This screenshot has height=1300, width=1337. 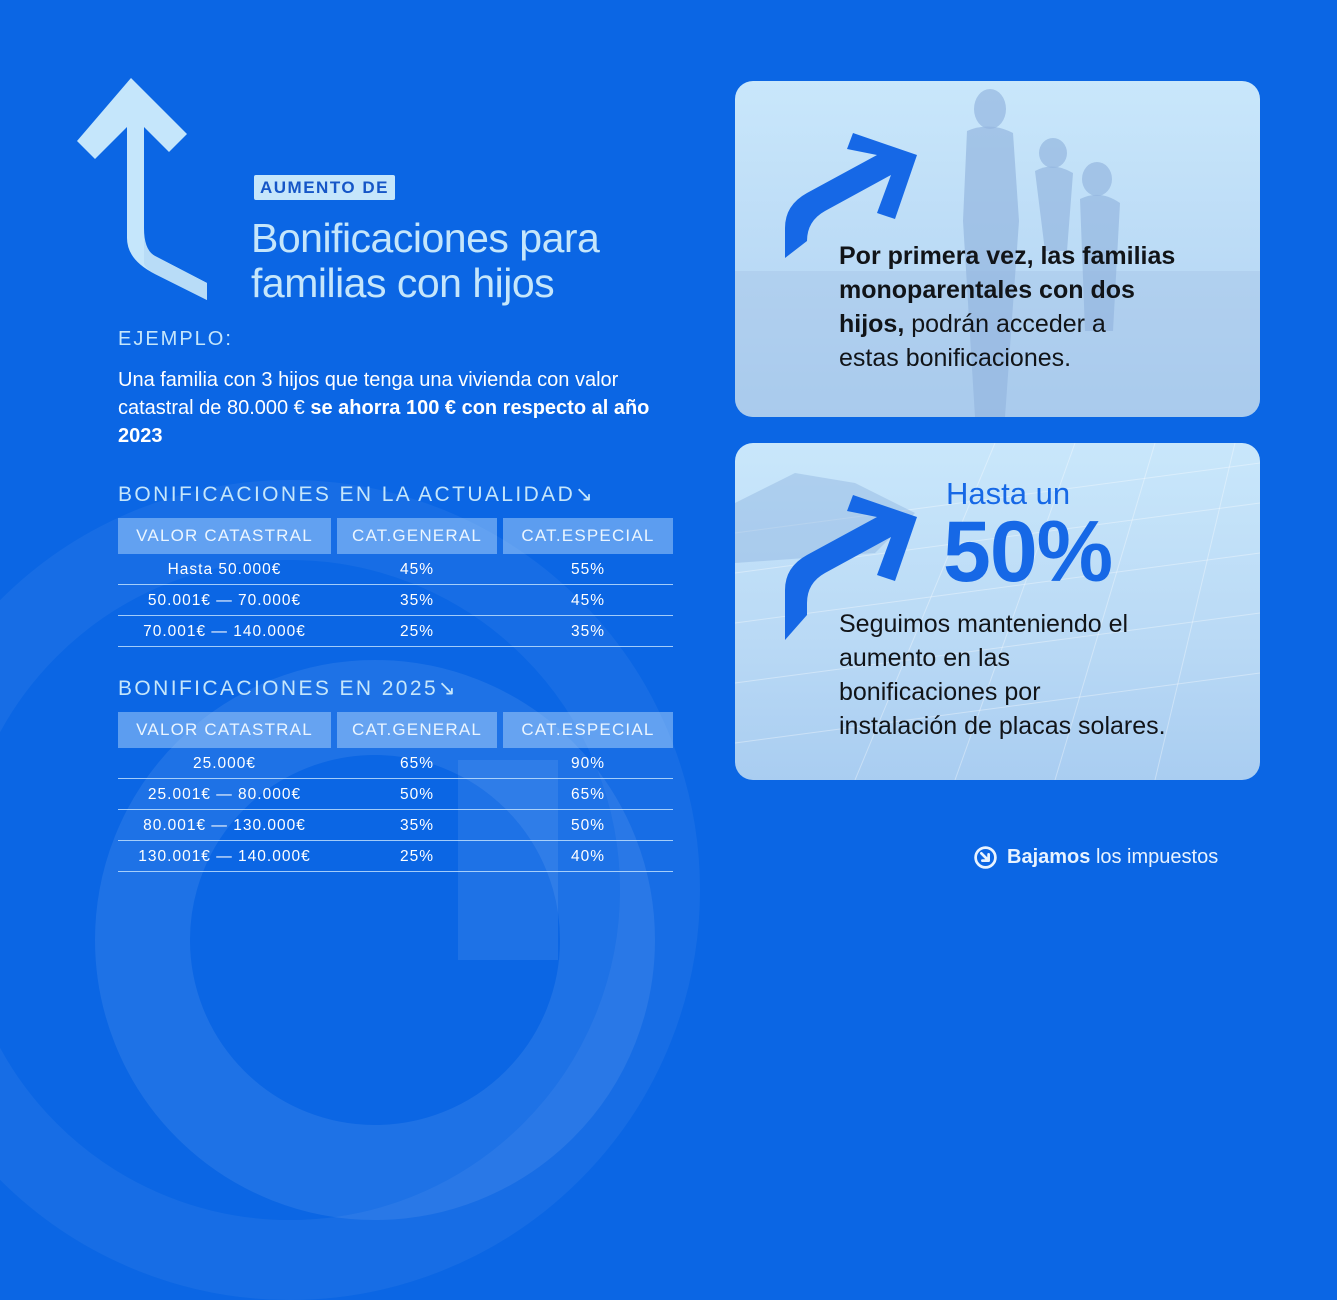 I want to click on percentage-value: 50%, so click(x=1028, y=552).